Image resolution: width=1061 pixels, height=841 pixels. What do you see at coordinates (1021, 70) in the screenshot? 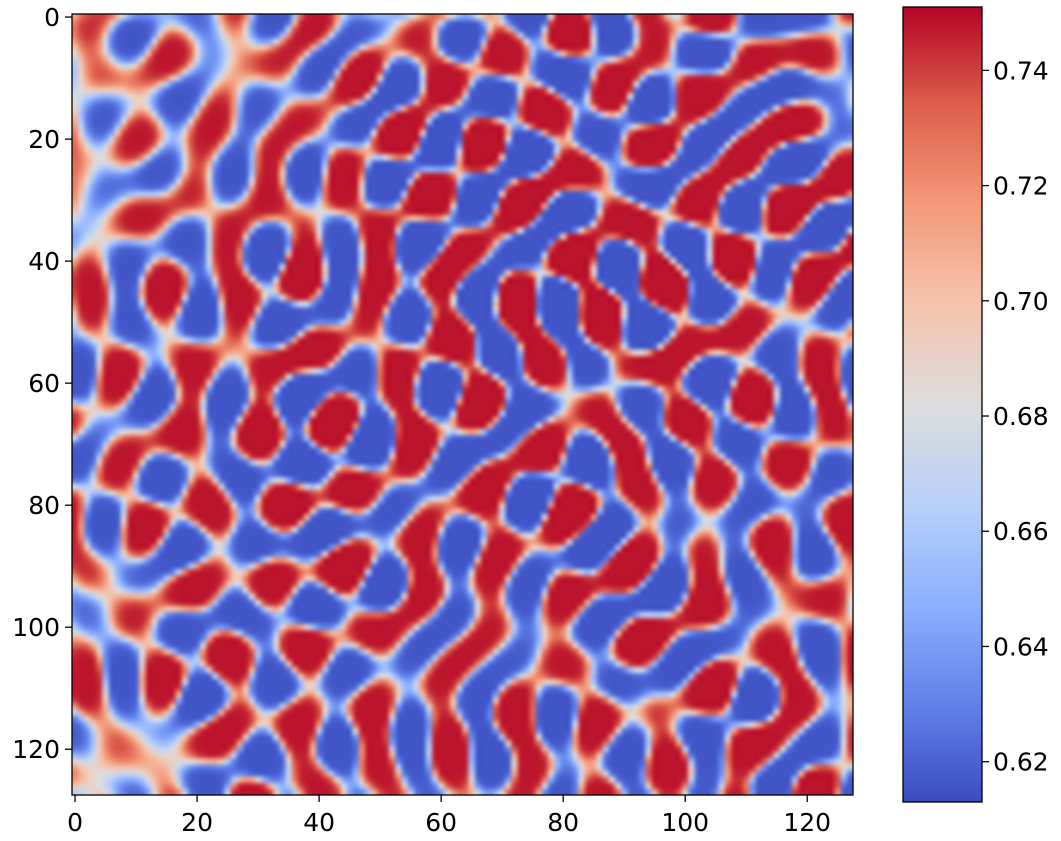
I see `colorbar-tick-label: 0.74` at bounding box center [1021, 70].